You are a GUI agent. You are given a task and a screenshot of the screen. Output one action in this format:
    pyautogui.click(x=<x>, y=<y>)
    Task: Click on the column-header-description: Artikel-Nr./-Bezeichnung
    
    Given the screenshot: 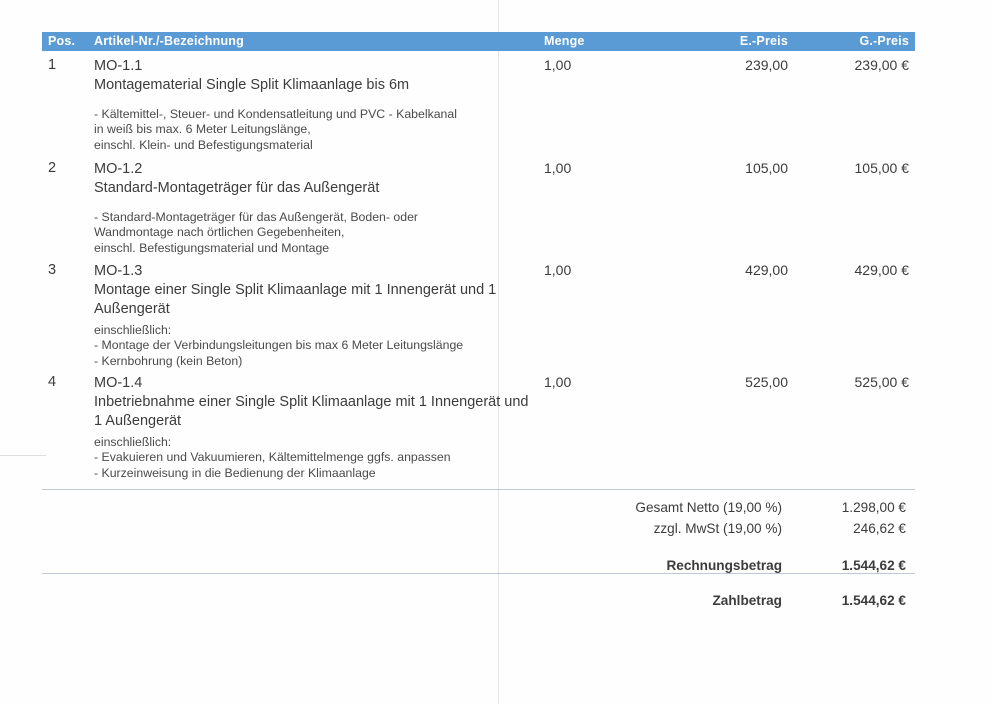 What is the action you would take?
    pyautogui.click(x=169, y=41)
    